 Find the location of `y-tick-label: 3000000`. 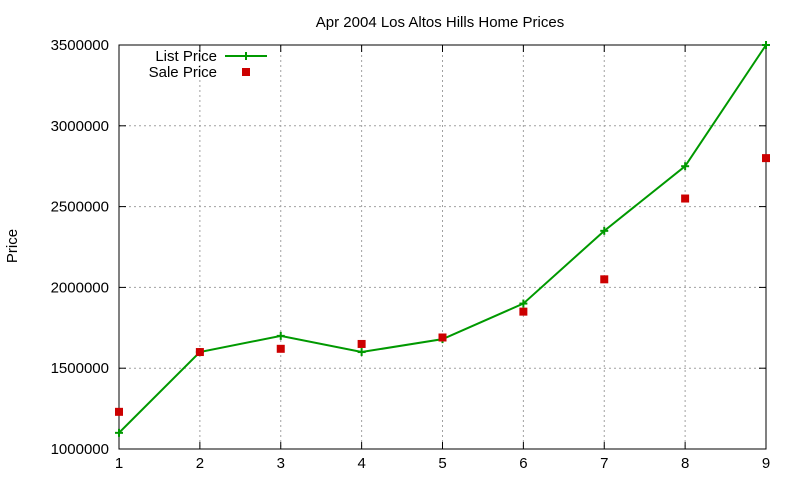

y-tick-label: 3000000 is located at coordinates (80, 126).